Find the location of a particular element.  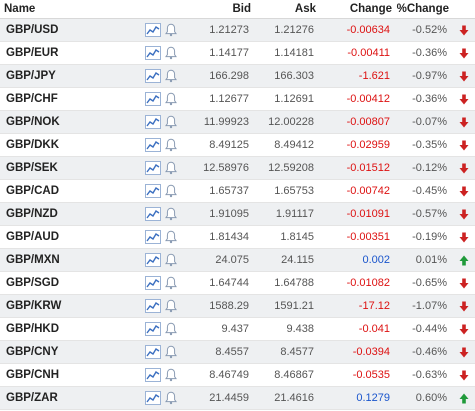

pair-name: GBP/CAD is located at coordinates (56, 191).